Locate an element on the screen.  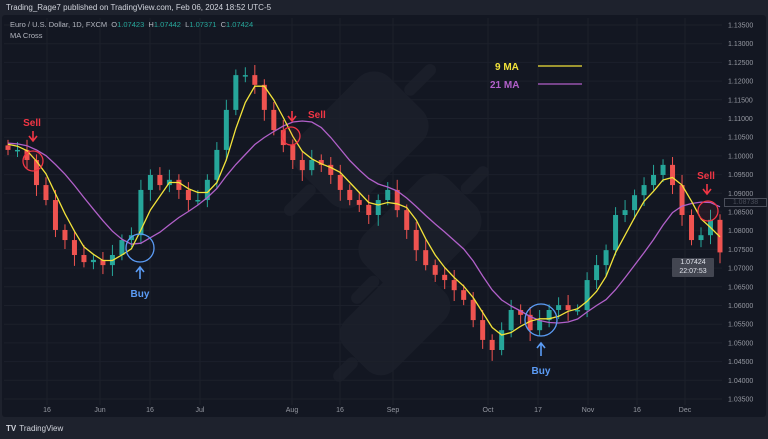
buy-label: Buy is located at coordinates (541, 371).